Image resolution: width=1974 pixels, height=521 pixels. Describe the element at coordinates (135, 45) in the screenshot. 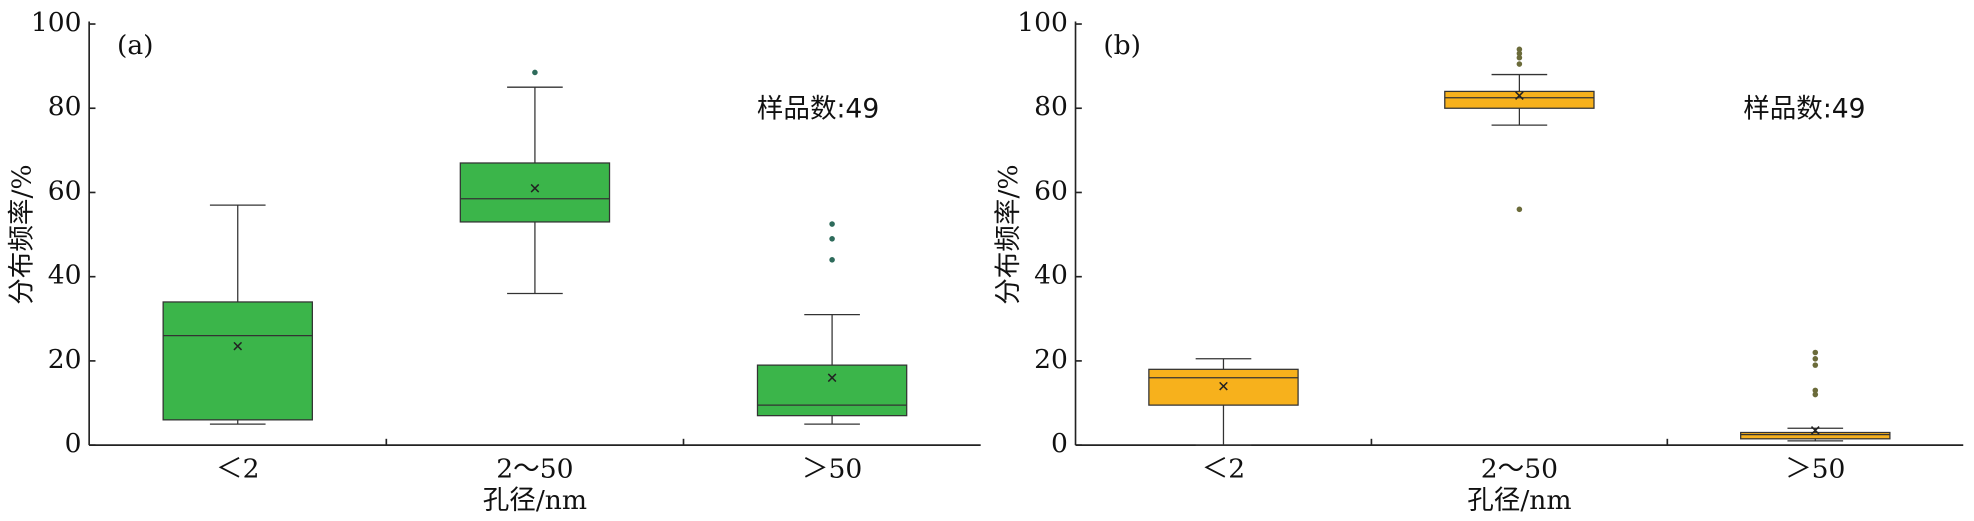

I see `panel-label: (a)` at that location.